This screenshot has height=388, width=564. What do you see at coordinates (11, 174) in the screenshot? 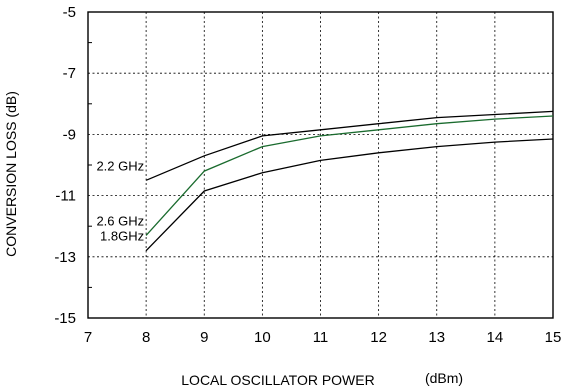
I see `y-axis-title: CONVERSION LOSS (dB)` at bounding box center [11, 174].